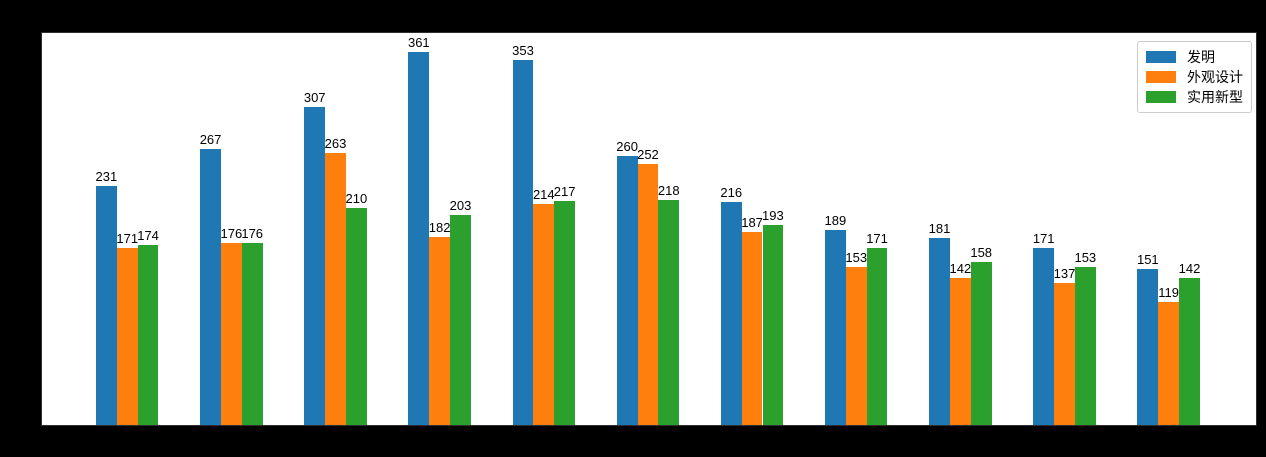  I want to click on legend-swatch-green, so click(1161, 97).